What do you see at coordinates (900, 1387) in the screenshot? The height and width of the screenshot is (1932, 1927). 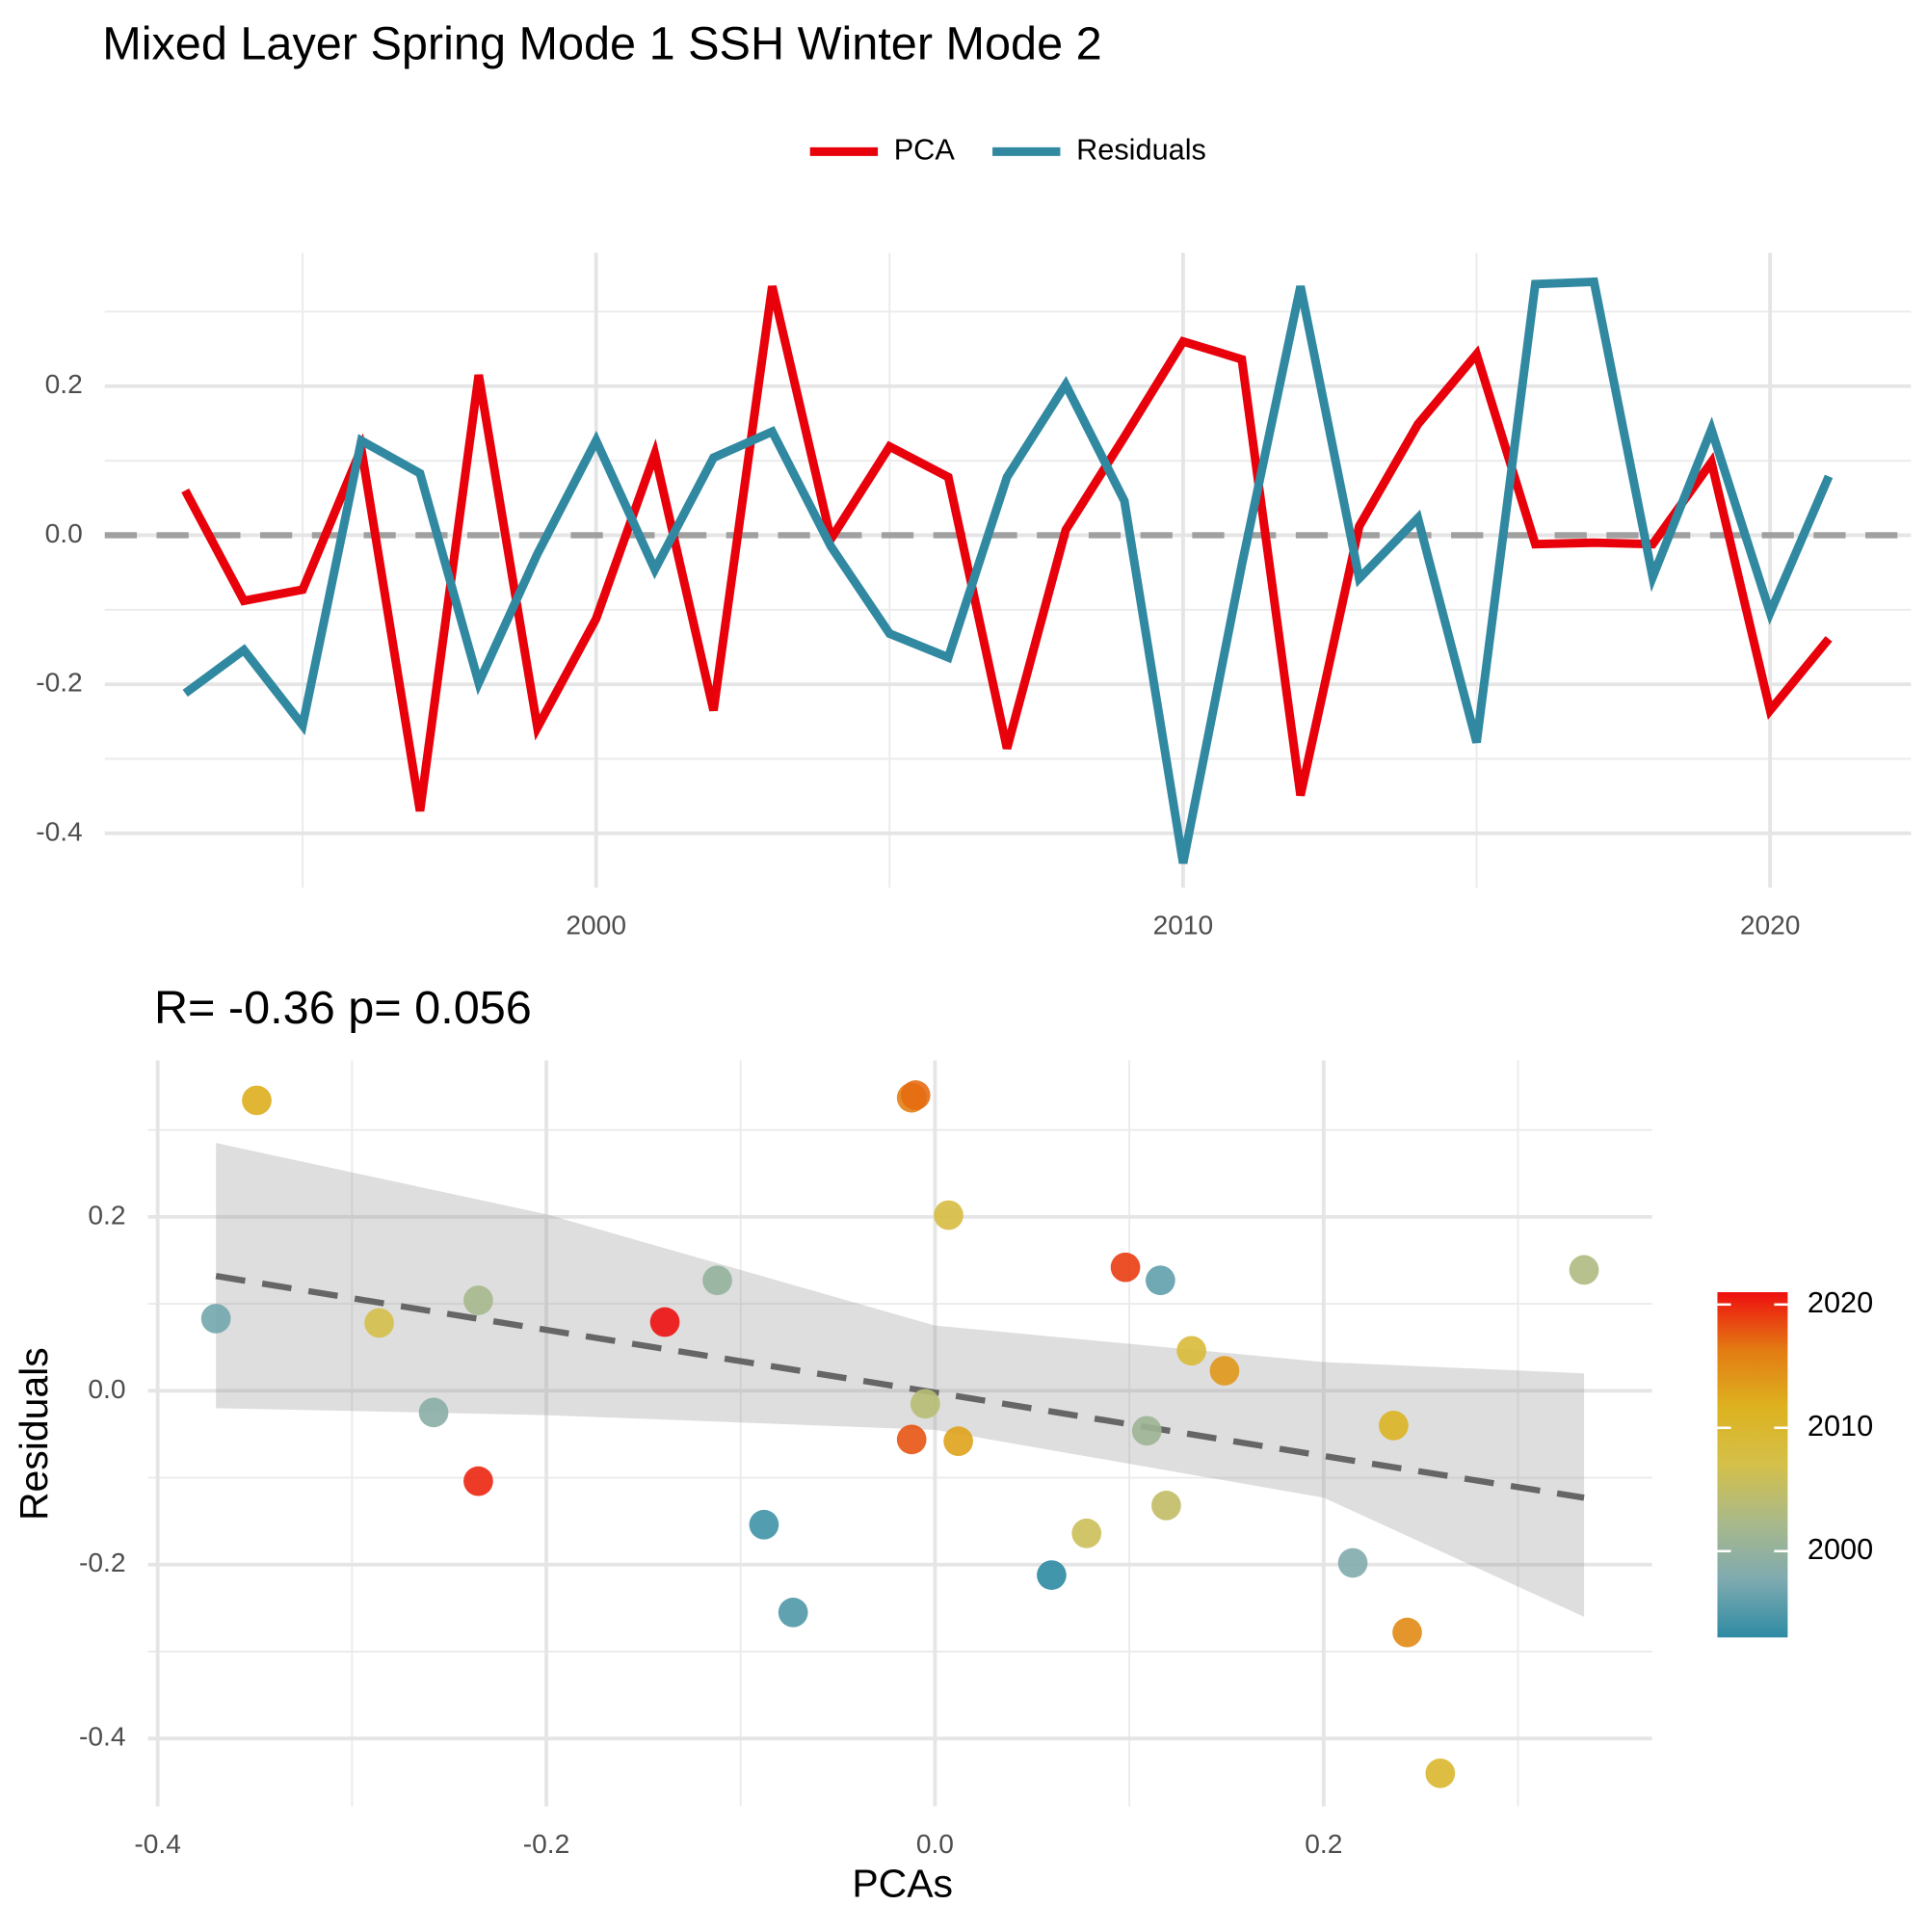 I see `fit-line` at bounding box center [900, 1387].